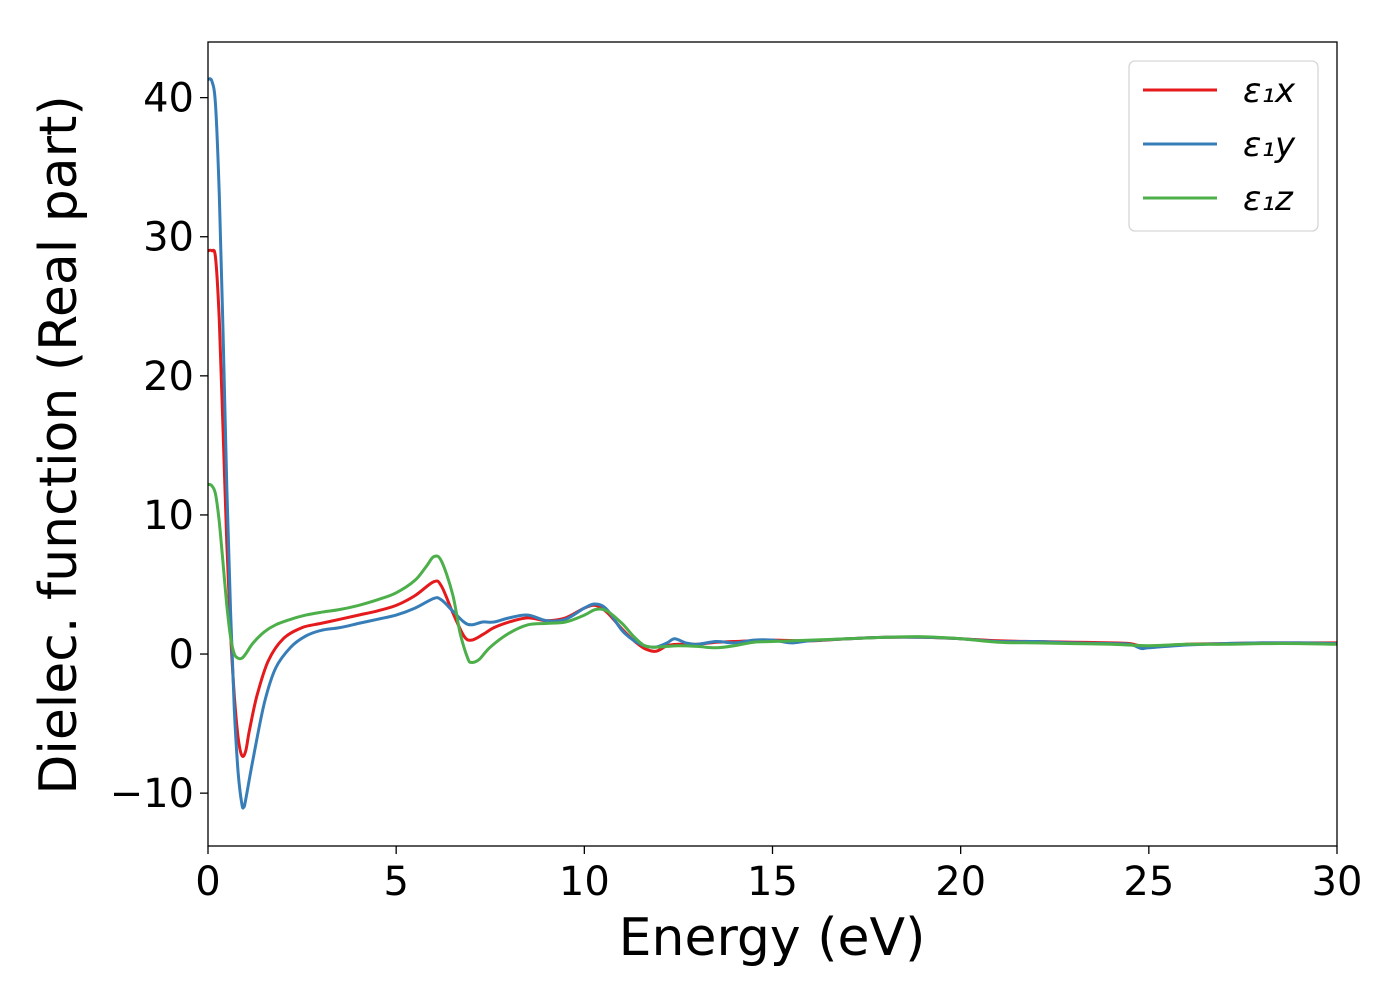  Describe the element at coordinates (1337, 882) in the screenshot. I see `x-tick-label: 30` at that location.